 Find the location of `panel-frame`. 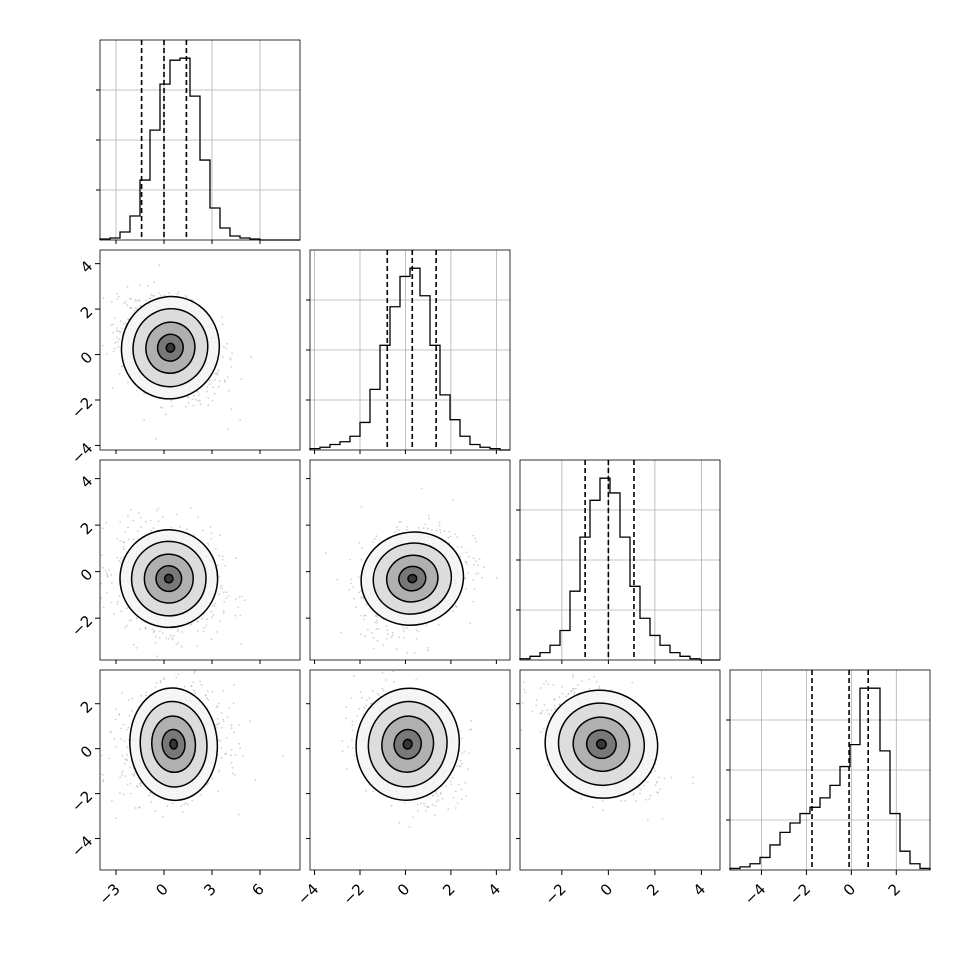

panel-frame is located at coordinates (830, 770).